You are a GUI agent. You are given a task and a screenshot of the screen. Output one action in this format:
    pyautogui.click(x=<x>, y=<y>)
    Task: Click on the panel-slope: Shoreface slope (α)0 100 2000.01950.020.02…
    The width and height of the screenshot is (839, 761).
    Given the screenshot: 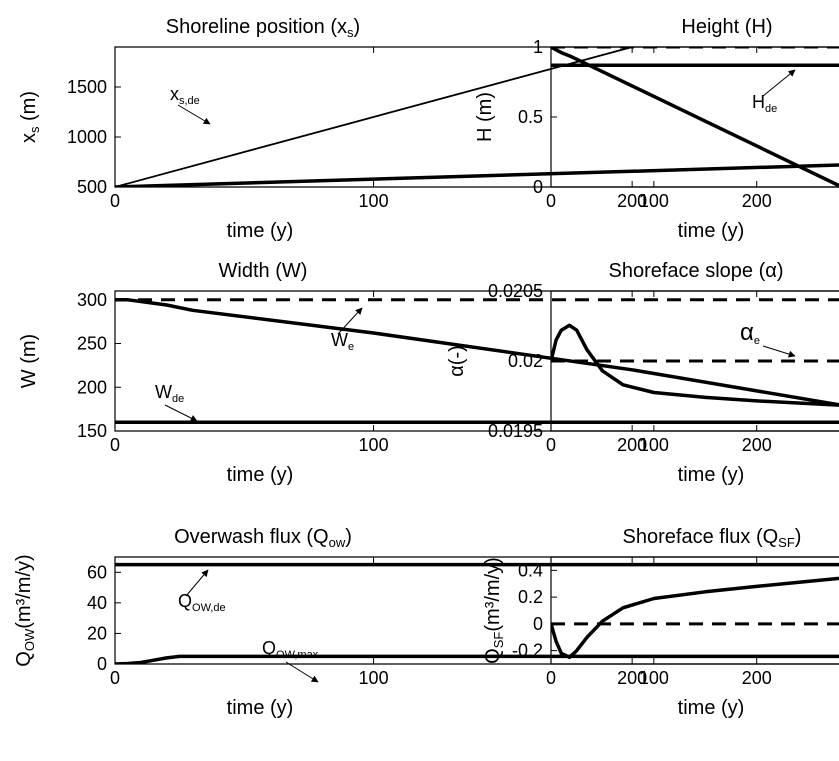 What is the action you would take?
    pyautogui.click(x=642, y=373)
    